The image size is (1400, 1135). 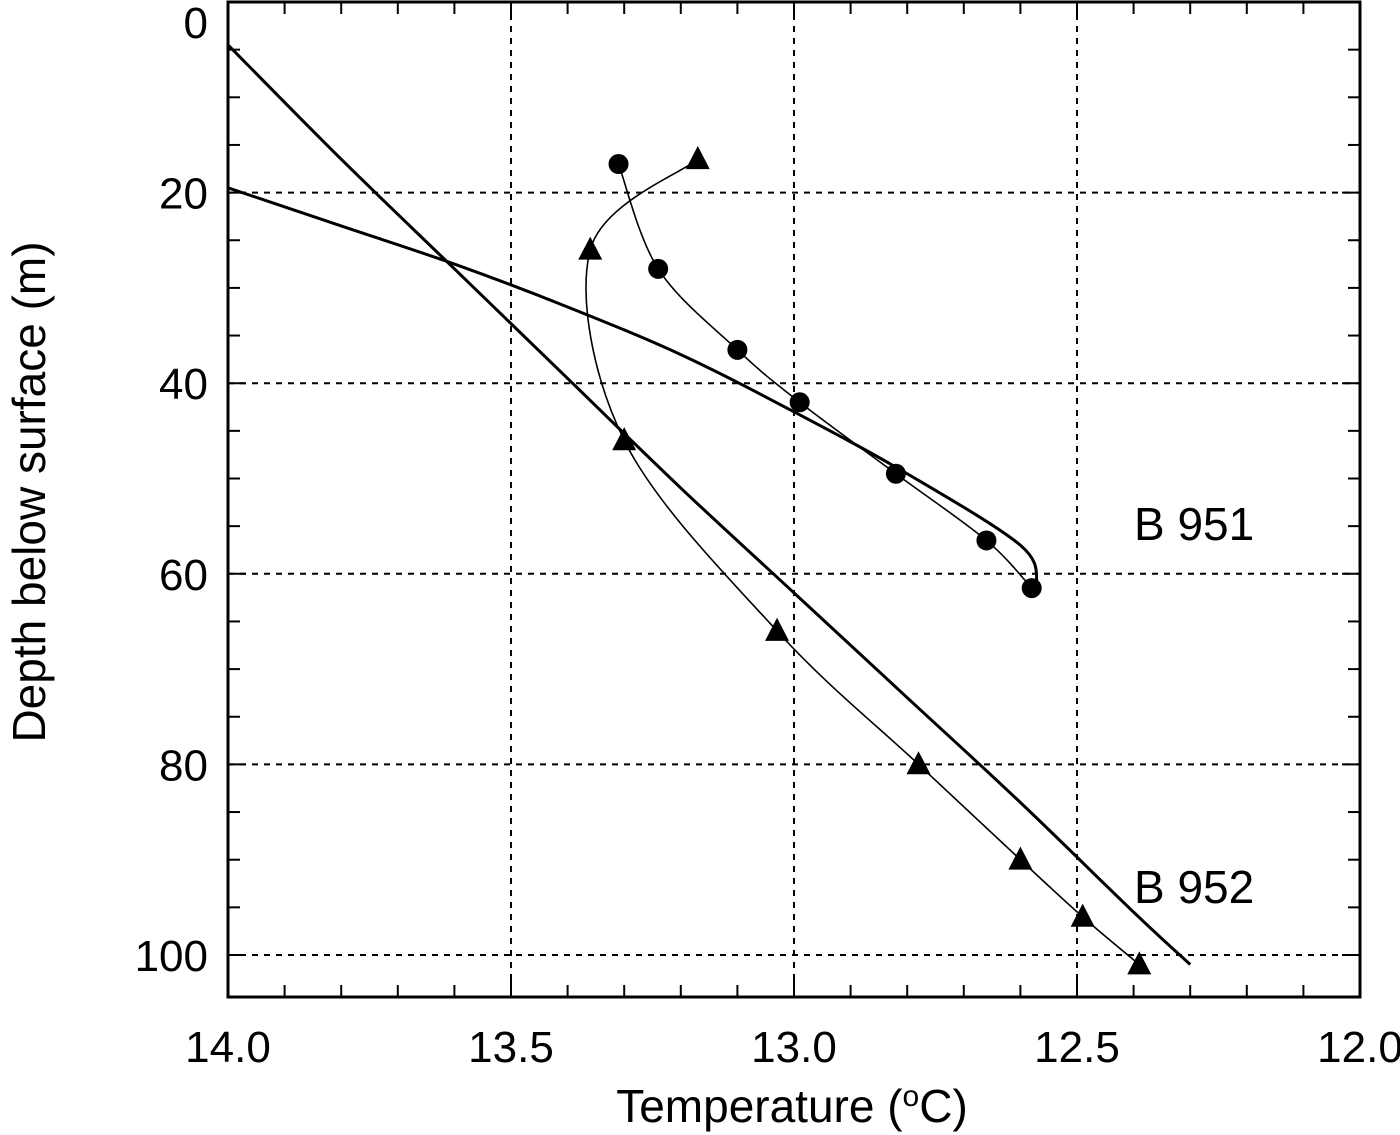 I want to click on series-label-b-951: B 951, so click(x=1194, y=524).